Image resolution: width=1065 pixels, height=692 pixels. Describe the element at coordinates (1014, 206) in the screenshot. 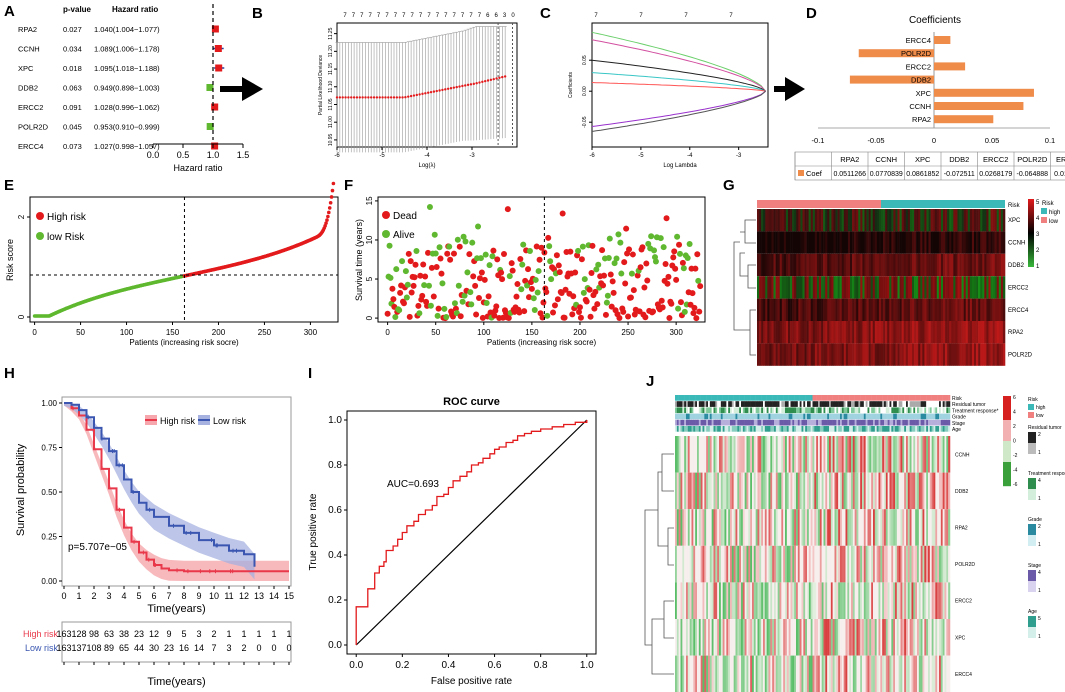

I see `annotation-label: Risk` at that location.